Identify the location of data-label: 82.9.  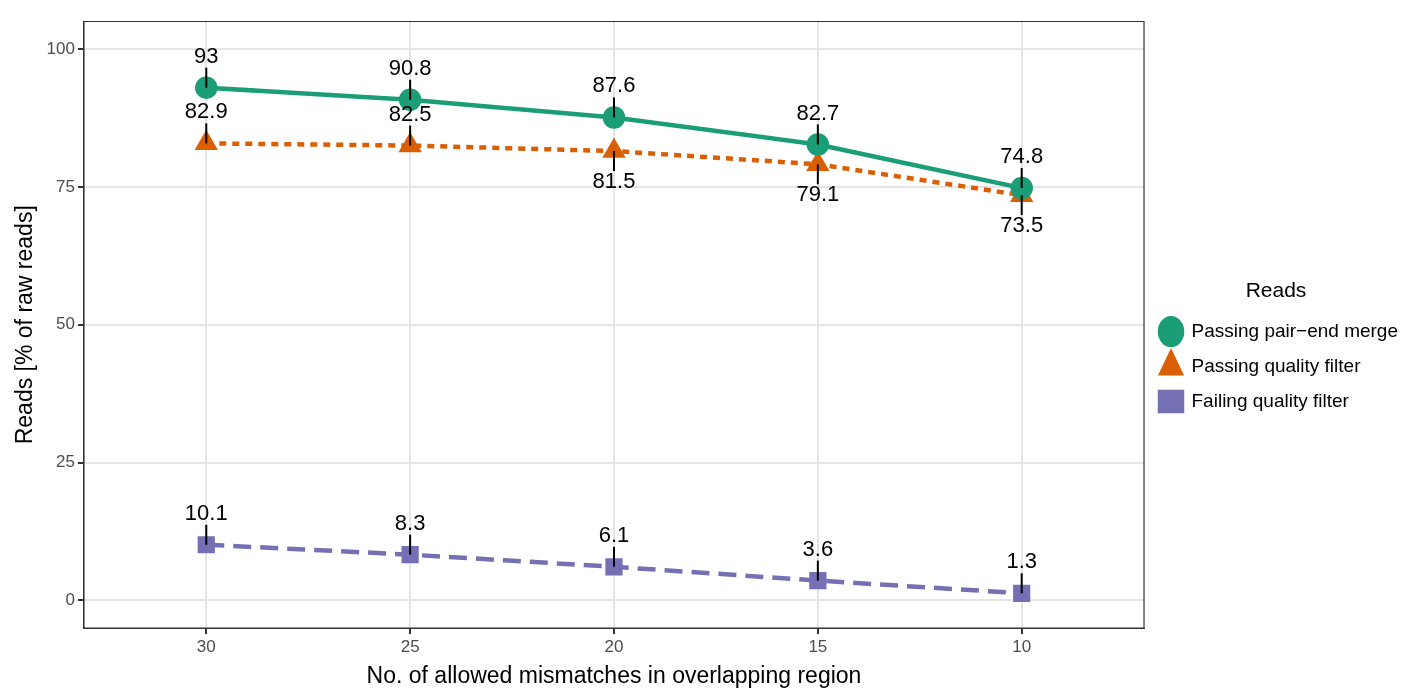
(206, 111).